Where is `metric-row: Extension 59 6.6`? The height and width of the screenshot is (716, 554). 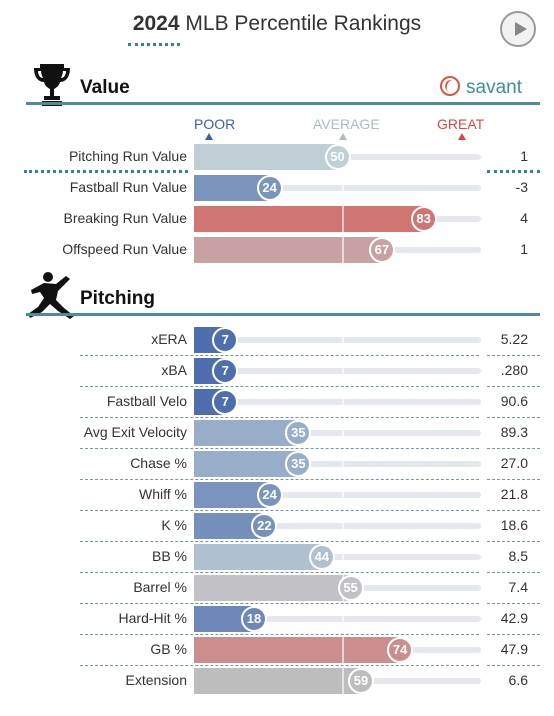 metric-row: Extension 59 6.6 is located at coordinates (277, 681).